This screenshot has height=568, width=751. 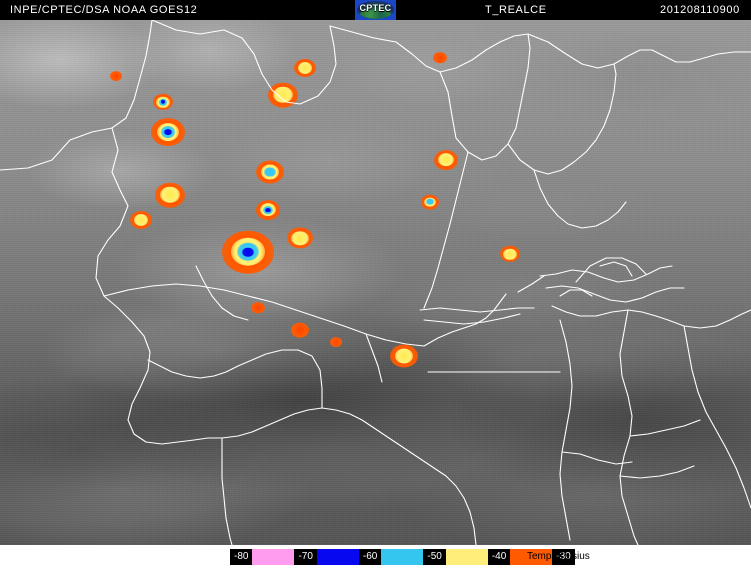 What do you see at coordinates (499, 557) in the screenshot?
I see `legend-tick-minus40: -40` at bounding box center [499, 557].